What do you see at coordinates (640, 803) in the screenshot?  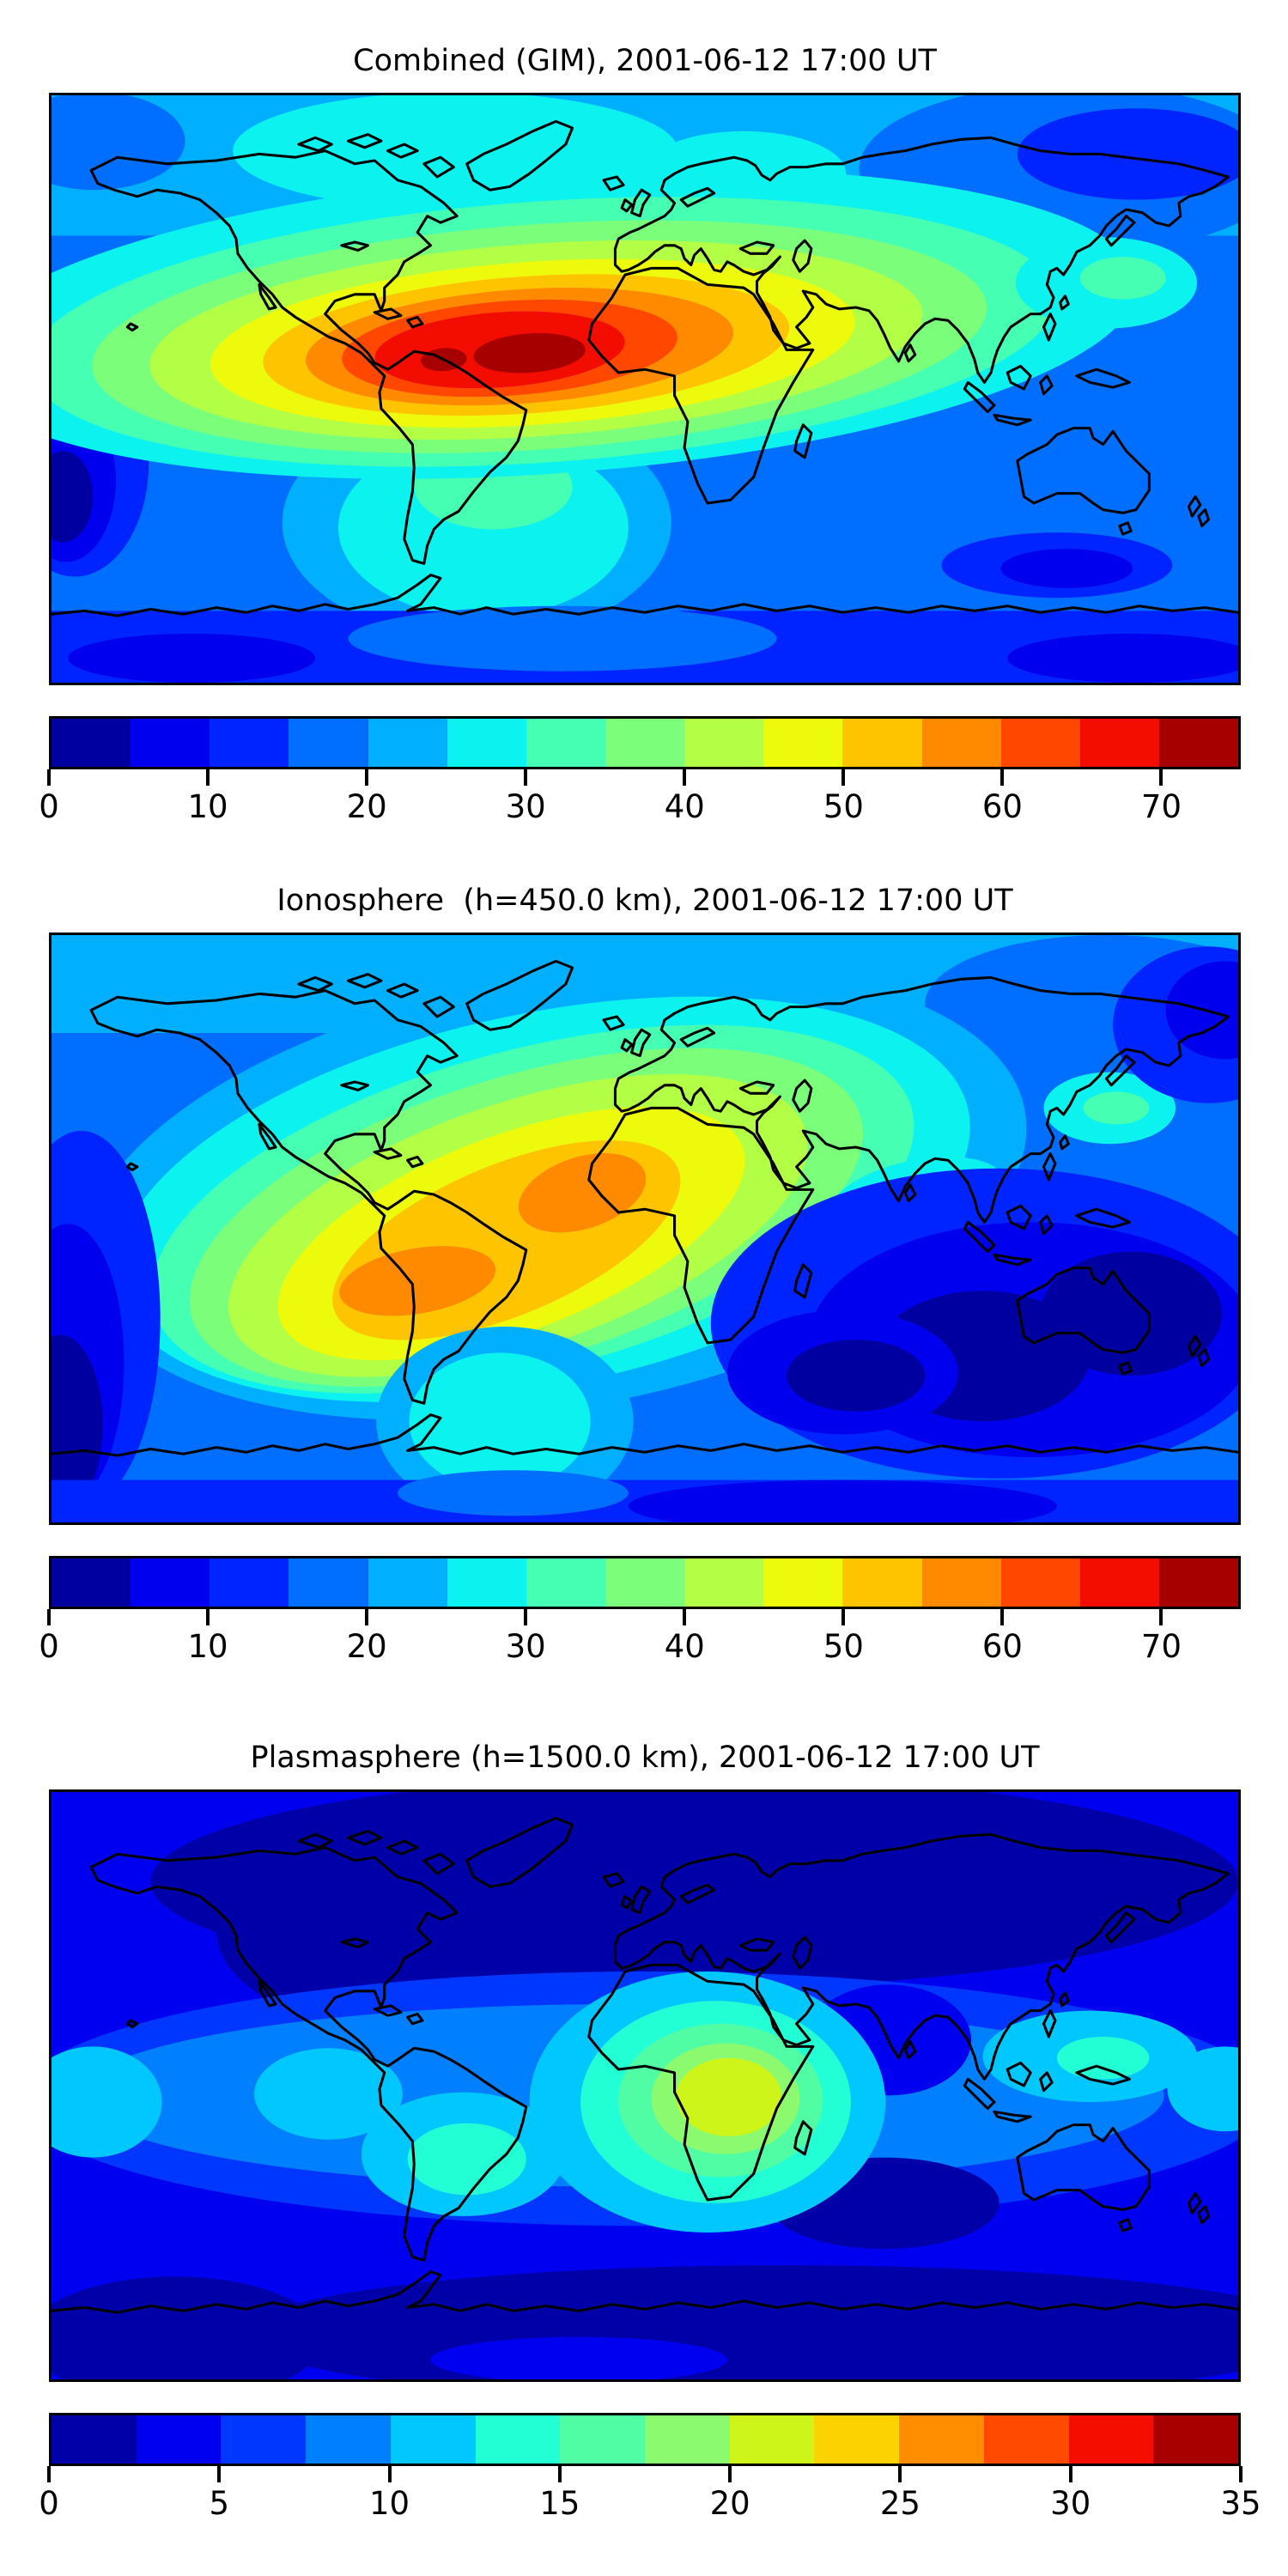 I see `colorbar-ticks-combined: 0 10 20 30 40 50 60 70` at bounding box center [640, 803].